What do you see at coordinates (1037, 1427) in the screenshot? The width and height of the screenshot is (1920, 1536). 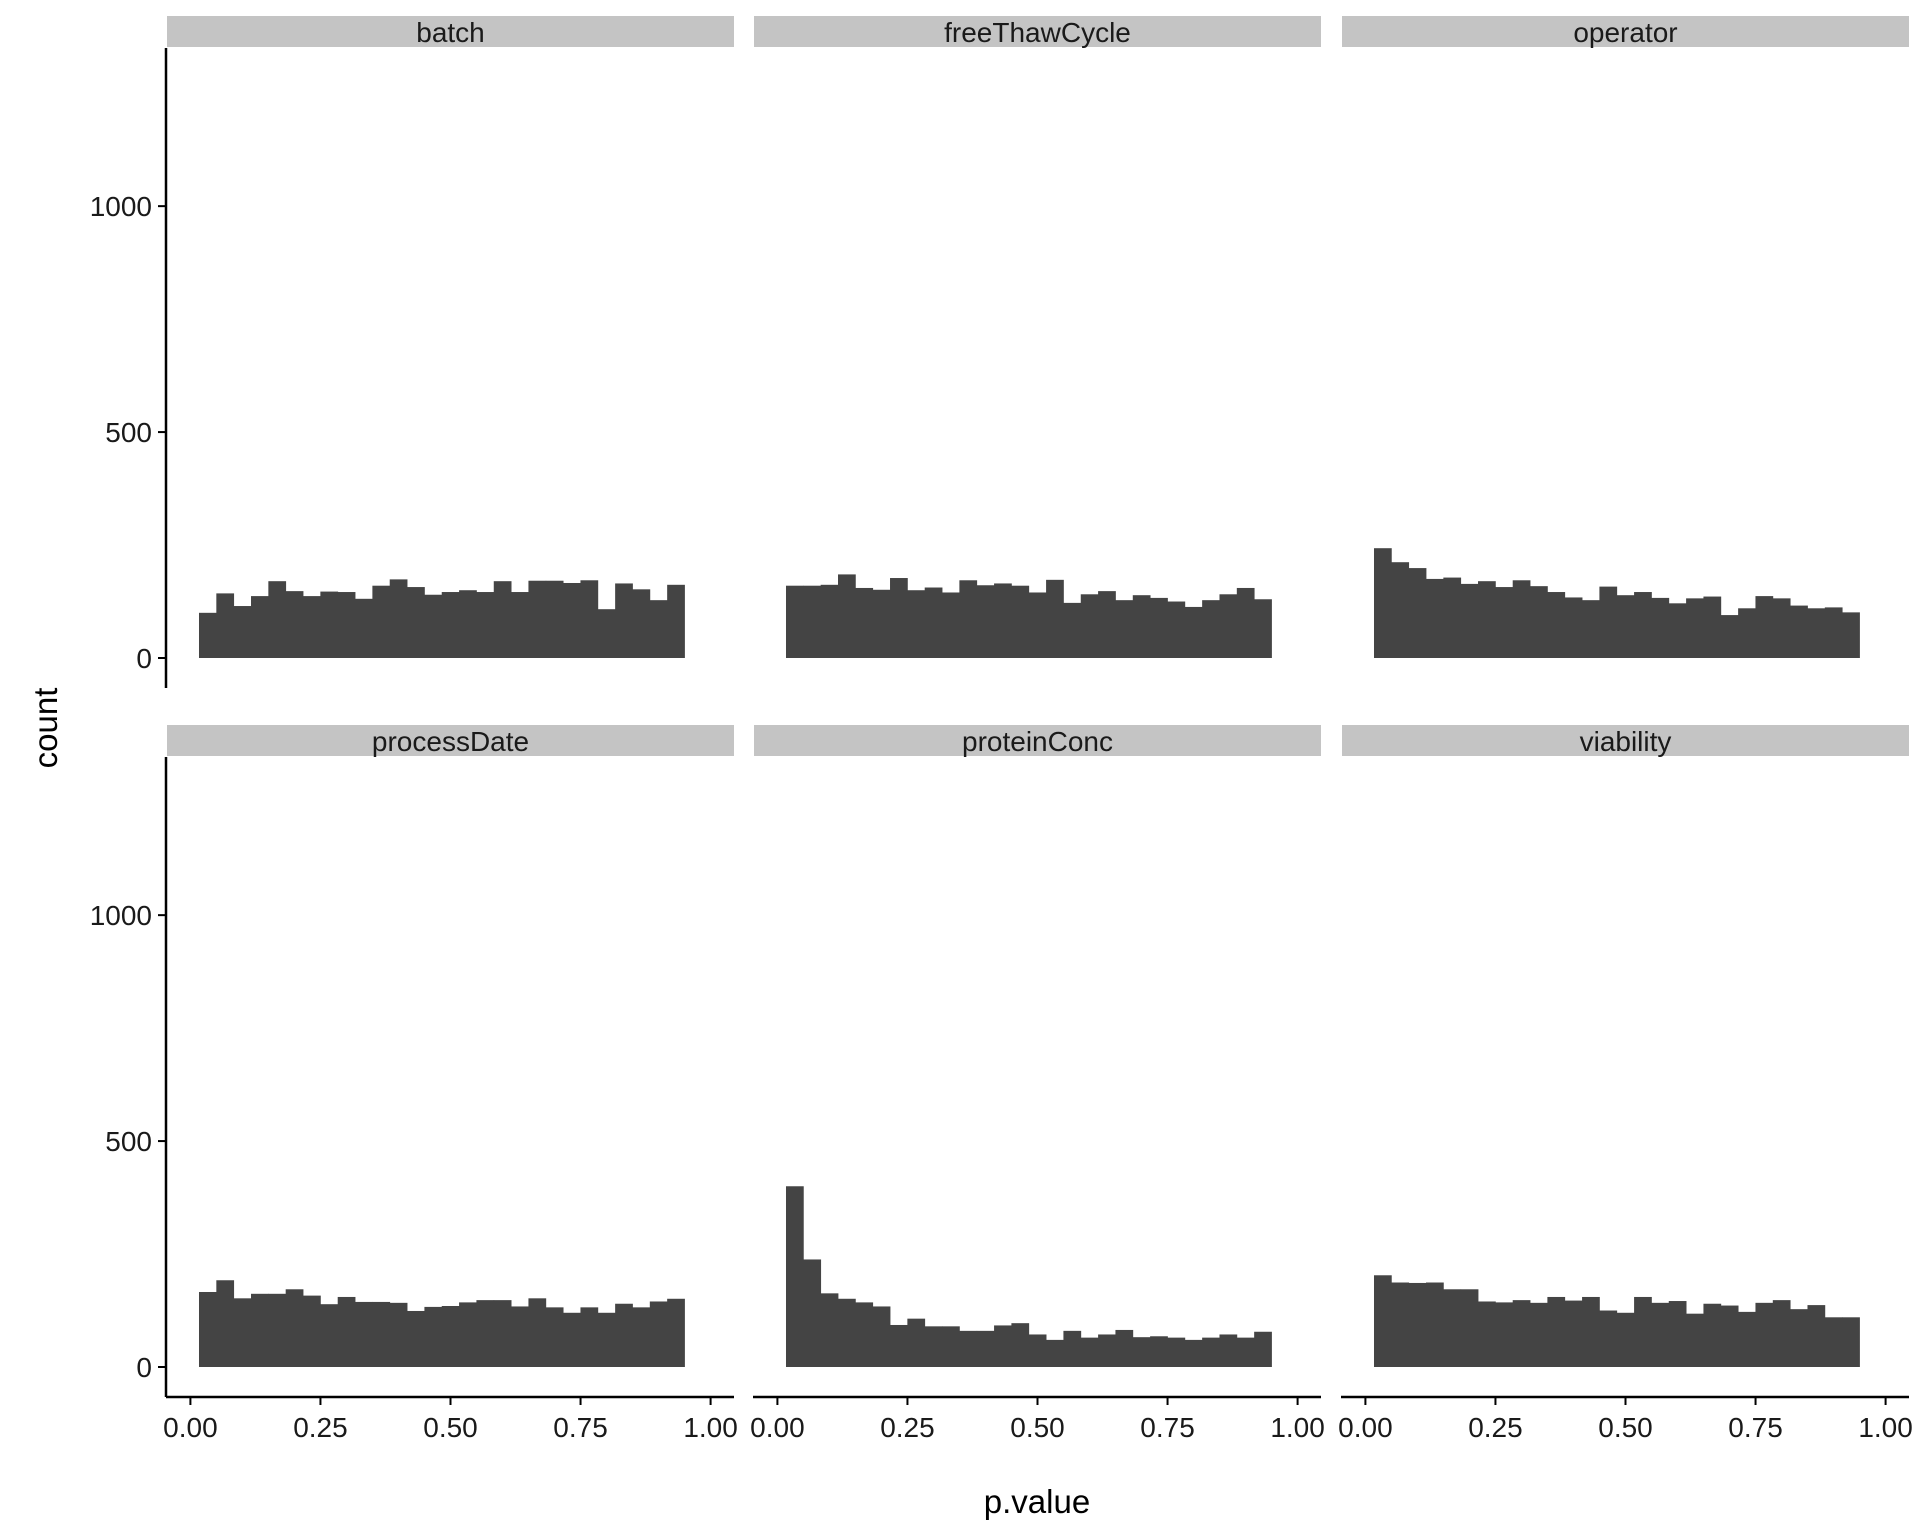 I see `x-tick-label: 0.50` at bounding box center [1037, 1427].